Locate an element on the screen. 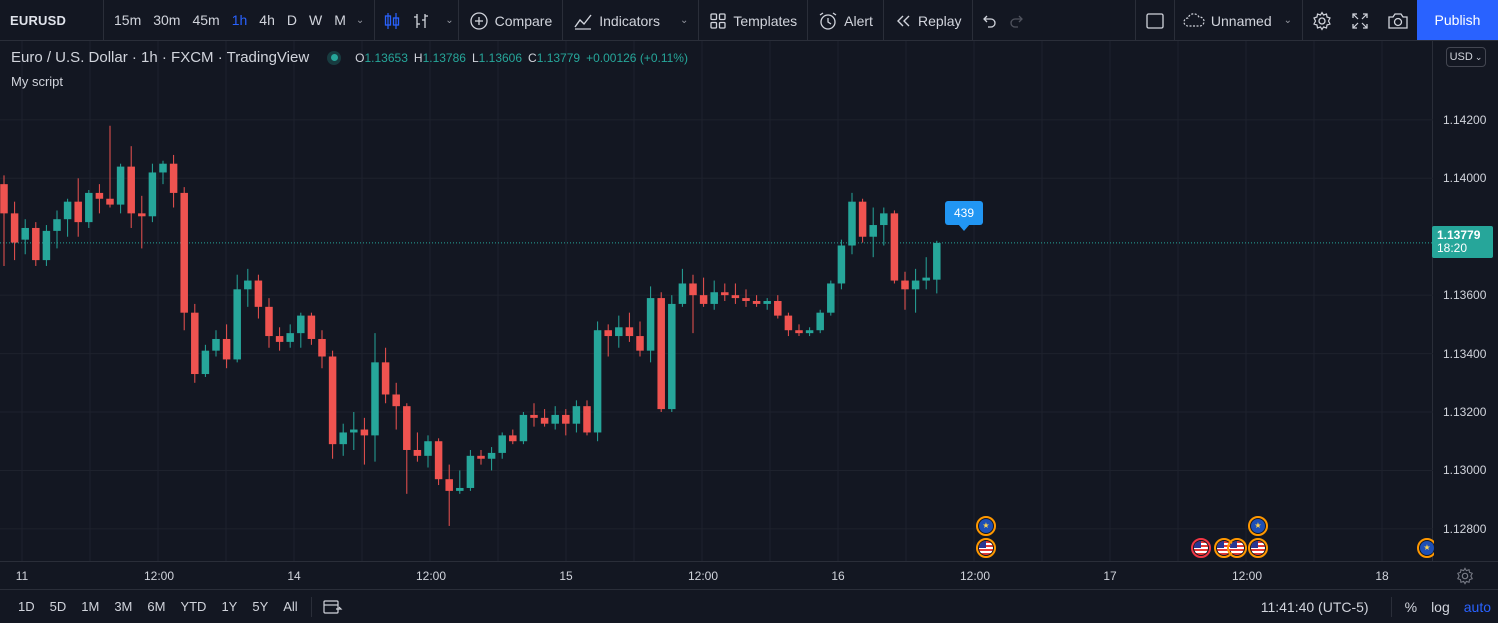 The image size is (1498, 623). cloud-icon is located at coordinates (1194, 19).